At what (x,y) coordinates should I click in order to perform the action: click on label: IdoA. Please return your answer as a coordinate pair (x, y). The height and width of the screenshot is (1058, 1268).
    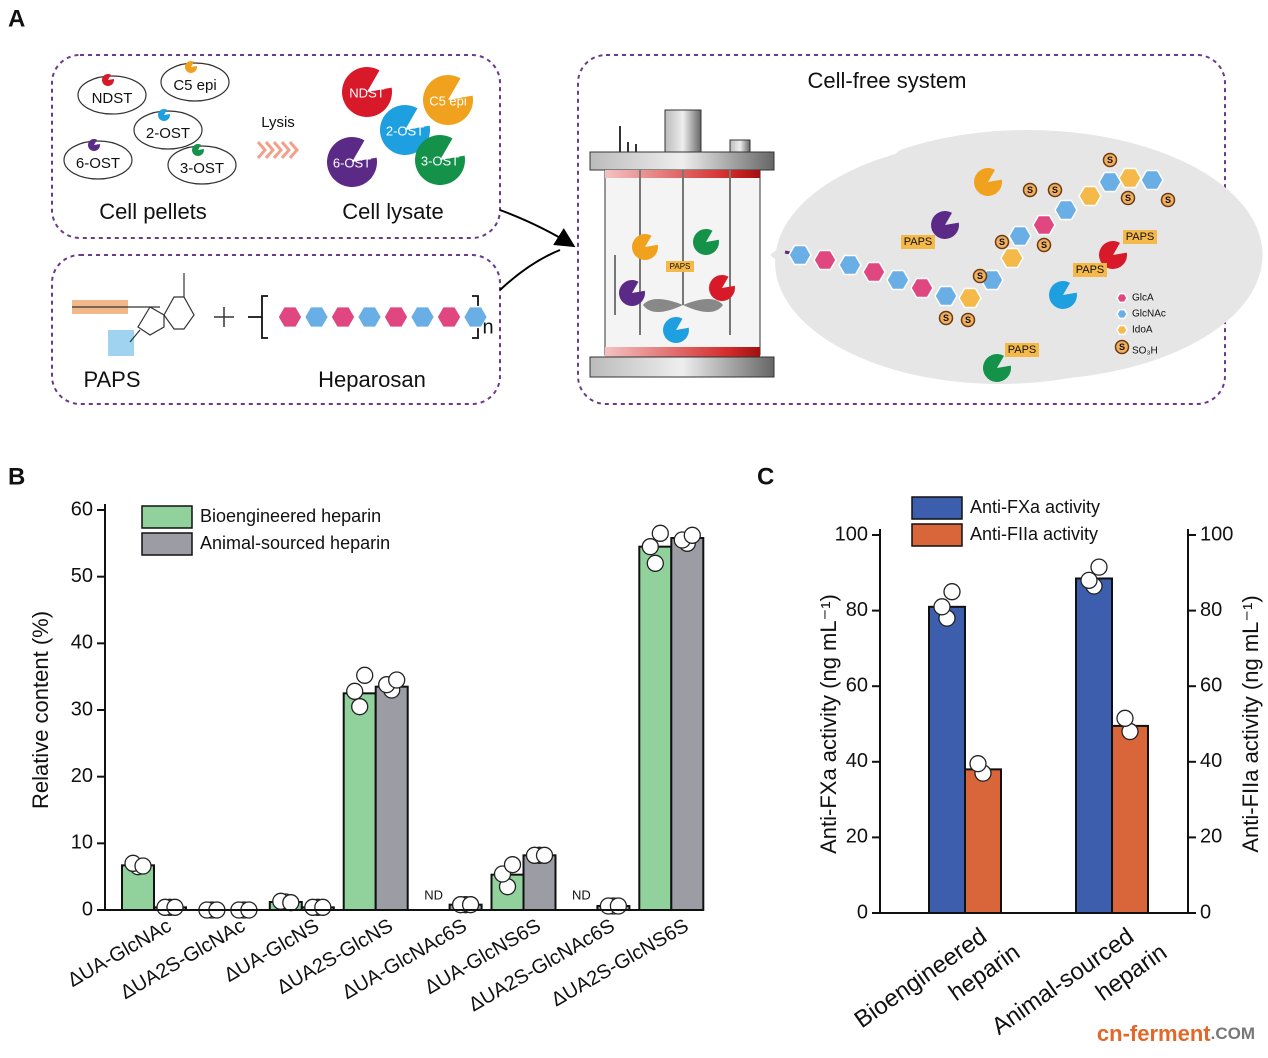
    Looking at the image, I should click on (1142, 330).